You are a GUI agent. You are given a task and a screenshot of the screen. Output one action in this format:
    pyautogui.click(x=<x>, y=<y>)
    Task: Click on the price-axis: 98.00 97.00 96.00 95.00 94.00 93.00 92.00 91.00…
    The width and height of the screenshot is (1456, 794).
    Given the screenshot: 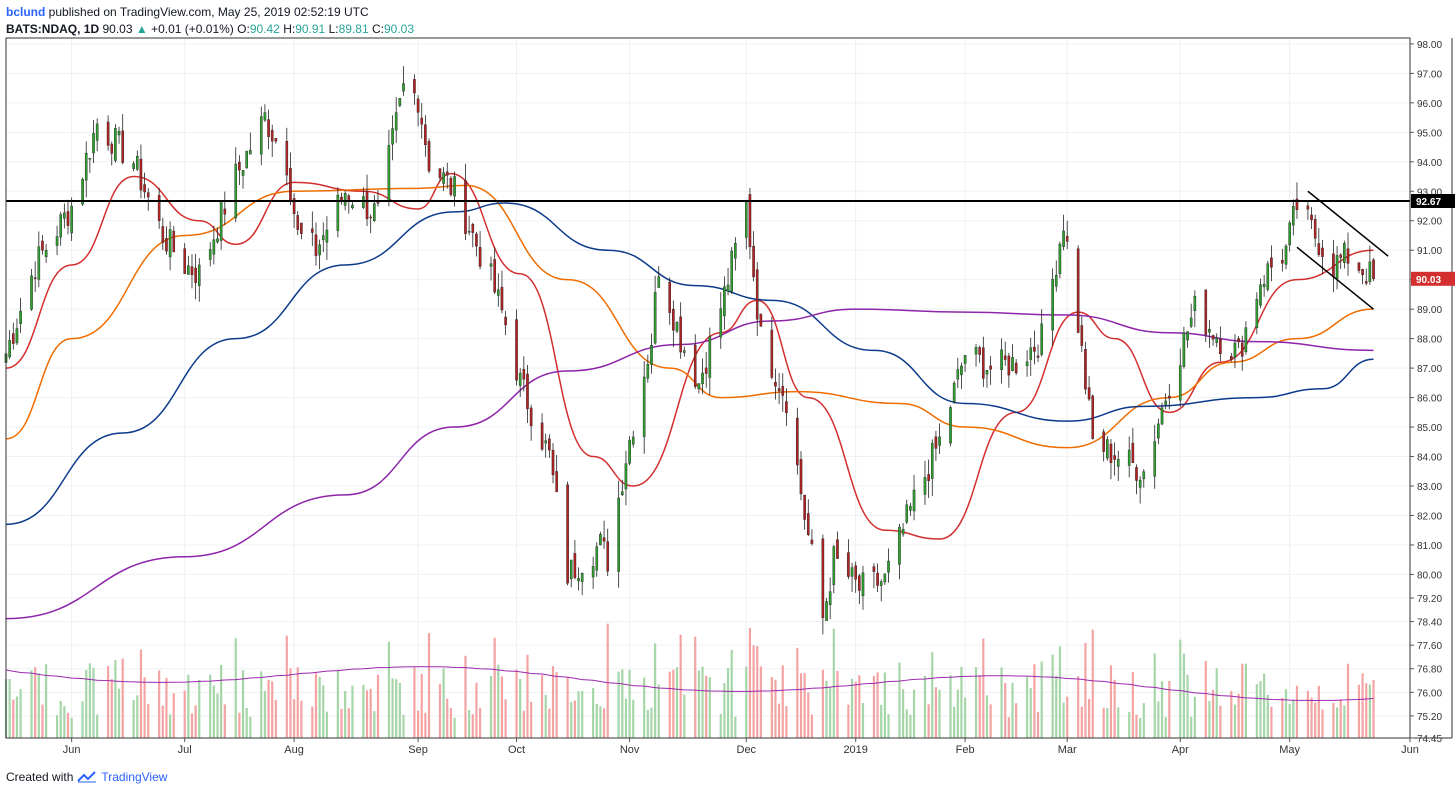 What is the action you would take?
    pyautogui.click(x=1432, y=392)
    